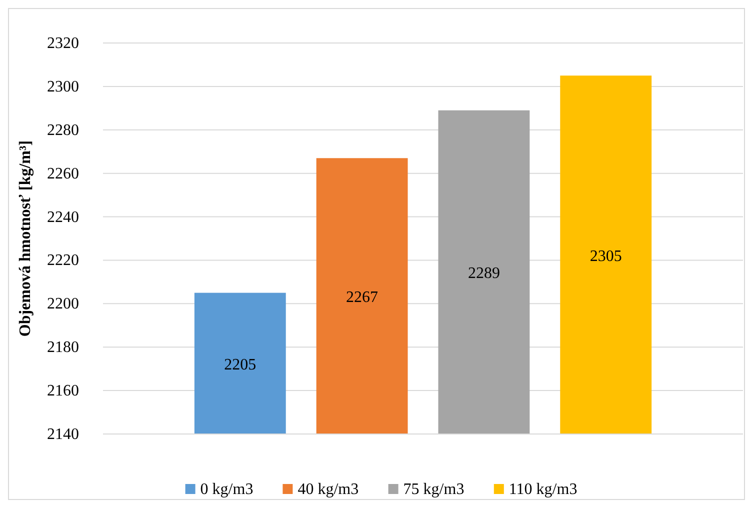  Describe the element at coordinates (227, 489) in the screenshot. I see `legend-label: 0 kg/m3` at that location.